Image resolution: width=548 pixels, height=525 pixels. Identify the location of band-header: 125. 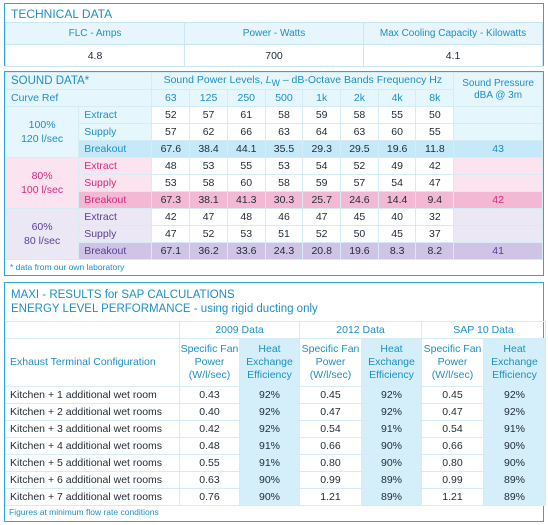
(208, 98).